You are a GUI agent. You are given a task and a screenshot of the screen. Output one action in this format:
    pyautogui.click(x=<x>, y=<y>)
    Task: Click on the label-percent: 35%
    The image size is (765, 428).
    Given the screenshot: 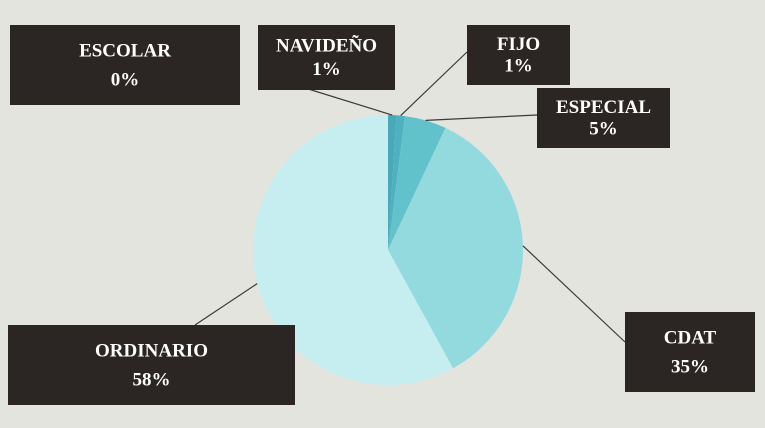 What is the action you would take?
    pyautogui.click(x=690, y=366)
    